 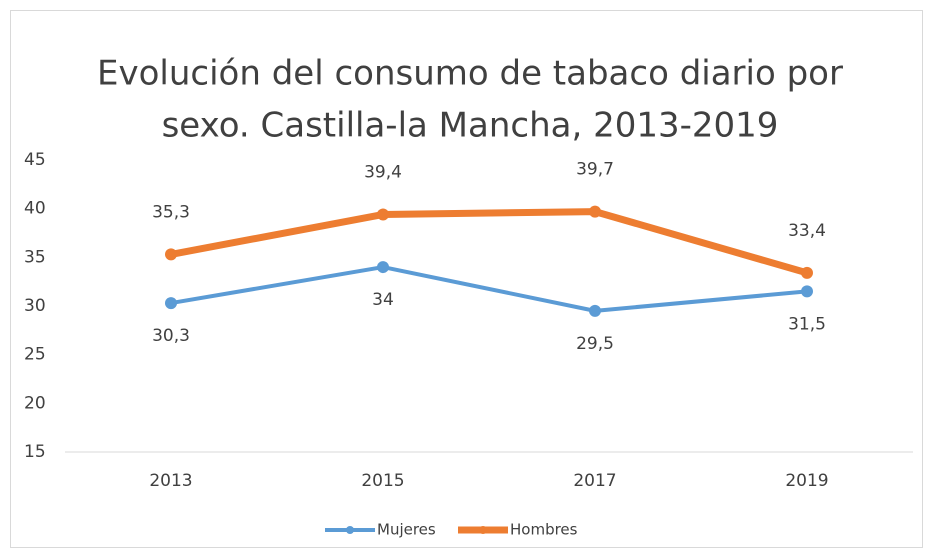 I want to click on x-tick-label: 2013, so click(x=170, y=481).